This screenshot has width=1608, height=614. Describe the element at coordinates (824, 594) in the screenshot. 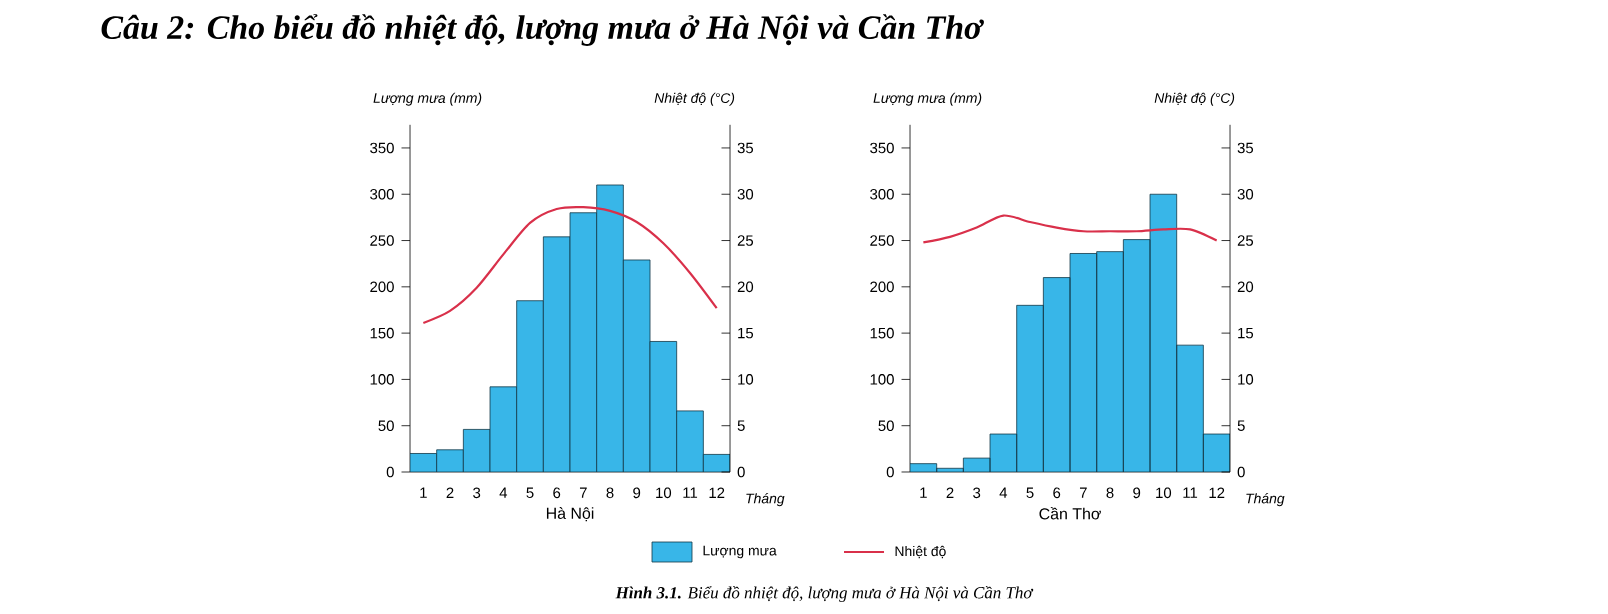

I see `text: Hình 3.1. Biểu đồ nhiệt độ, lượng mưa ở Hà Nội và Cần Thơ` at that location.